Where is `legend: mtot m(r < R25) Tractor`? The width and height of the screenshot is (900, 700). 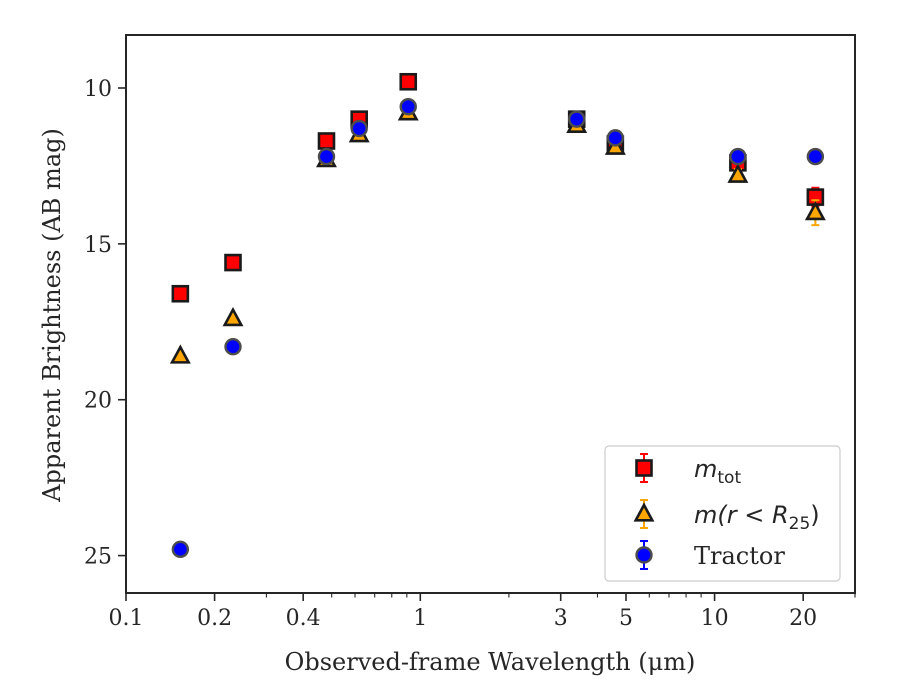 legend: mtot m(r < R25) Tractor is located at coordinates (722, 513).